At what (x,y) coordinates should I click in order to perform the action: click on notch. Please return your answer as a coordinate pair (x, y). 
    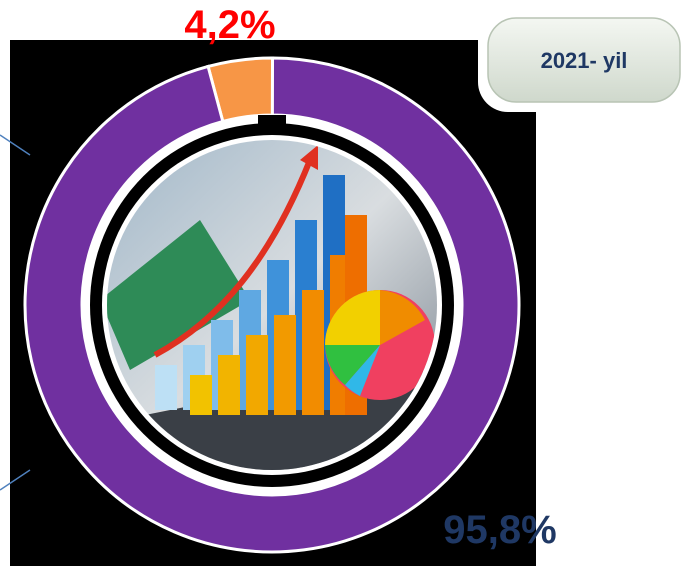
    Looking at the image, I should click on (272, 121).